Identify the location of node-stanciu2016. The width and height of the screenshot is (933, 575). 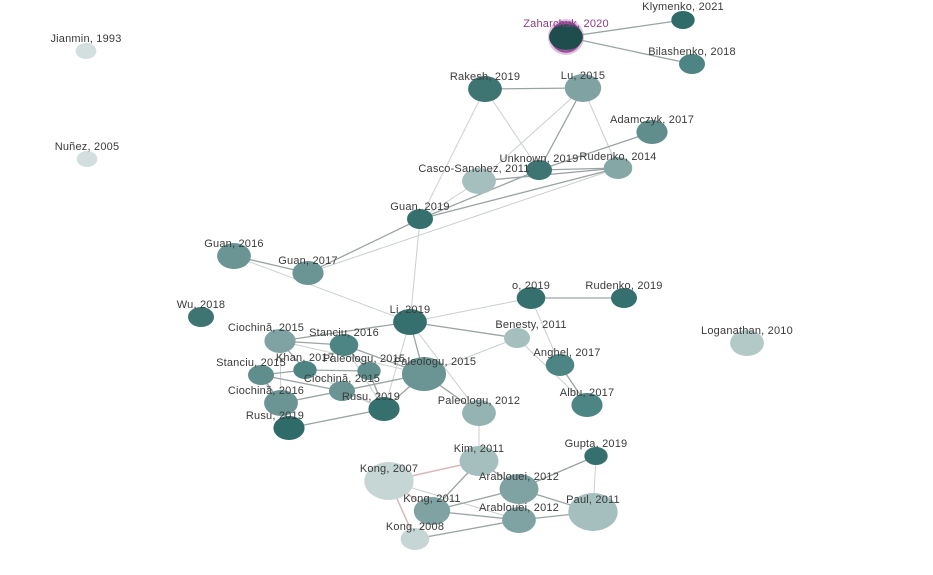
(344, 345).